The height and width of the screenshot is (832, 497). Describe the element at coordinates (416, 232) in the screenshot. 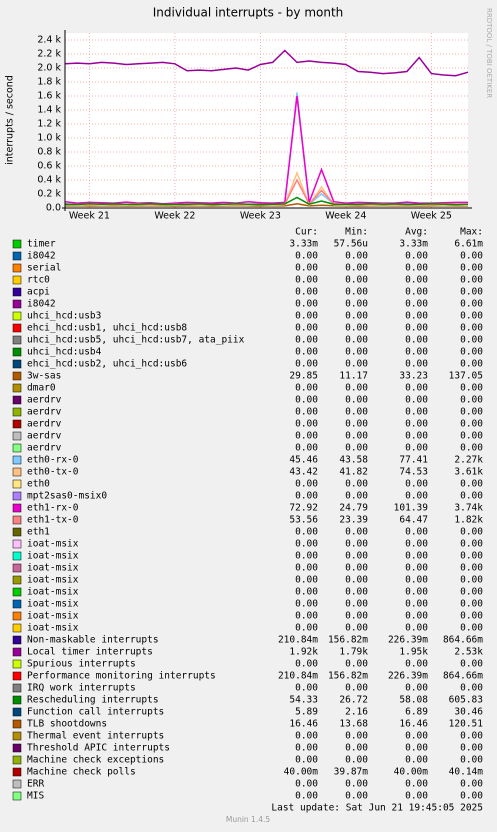

I see `column-header: Avg:` at that location.